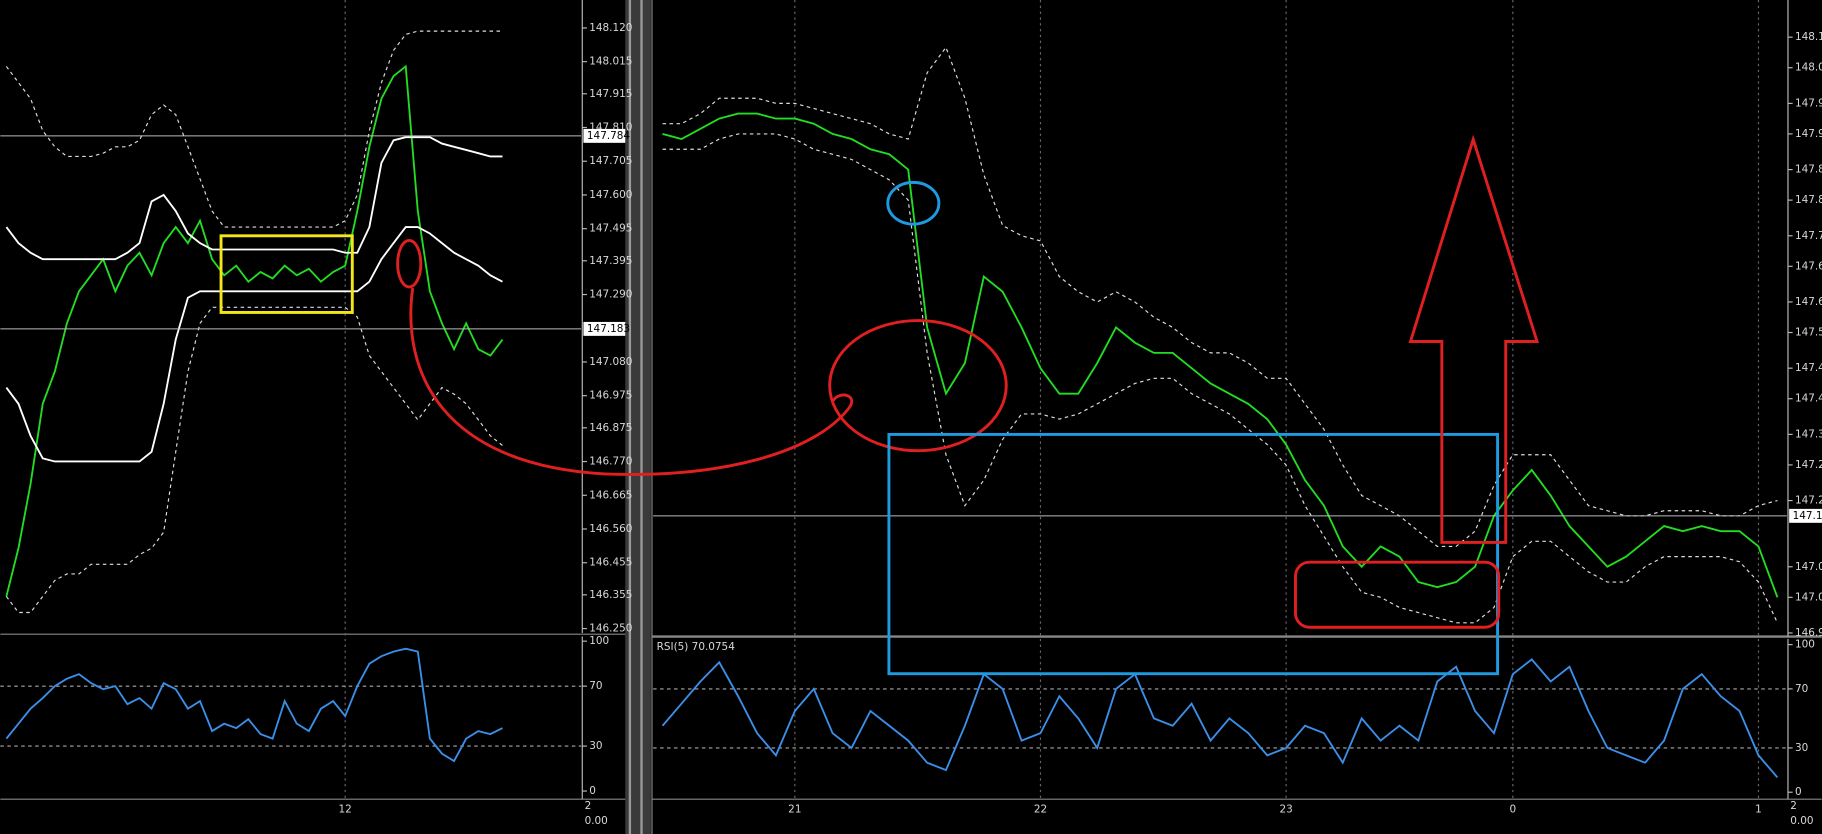  What do you see at coordinates (1808, 333) in the screenshot?
I see `y-tick-label: 147.54` at bounding box center [1808, 333].